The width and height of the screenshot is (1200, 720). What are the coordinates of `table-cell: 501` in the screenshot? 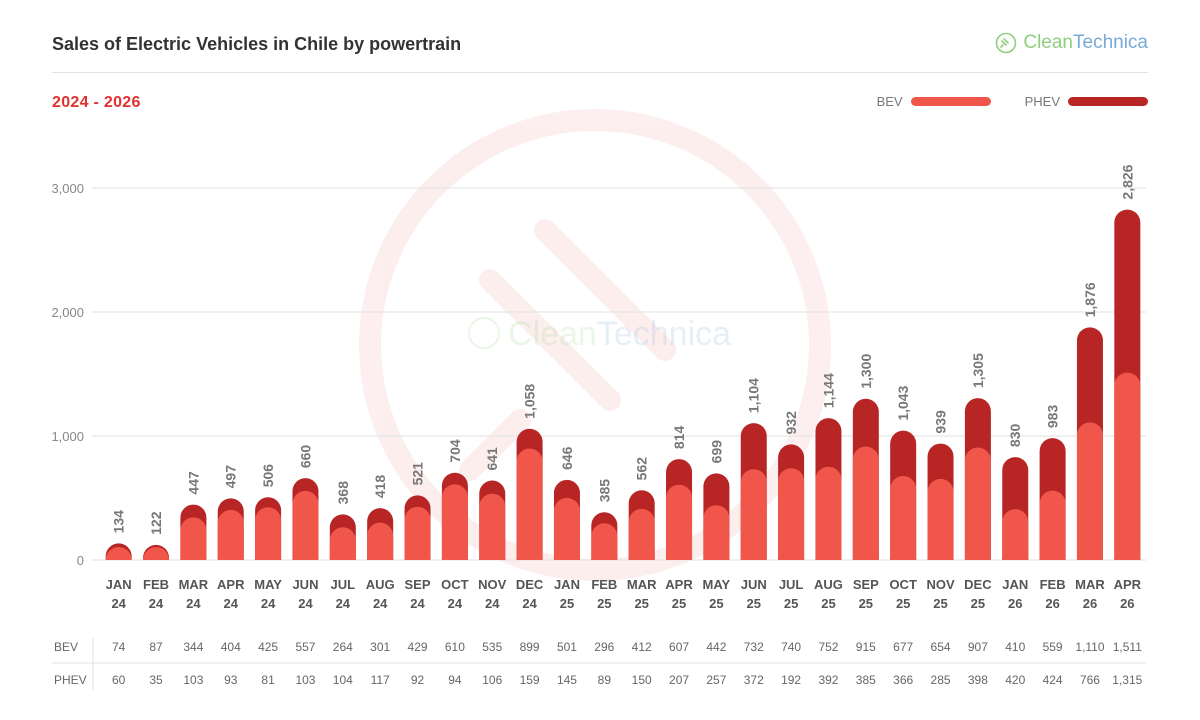 It's located at (567, 647).